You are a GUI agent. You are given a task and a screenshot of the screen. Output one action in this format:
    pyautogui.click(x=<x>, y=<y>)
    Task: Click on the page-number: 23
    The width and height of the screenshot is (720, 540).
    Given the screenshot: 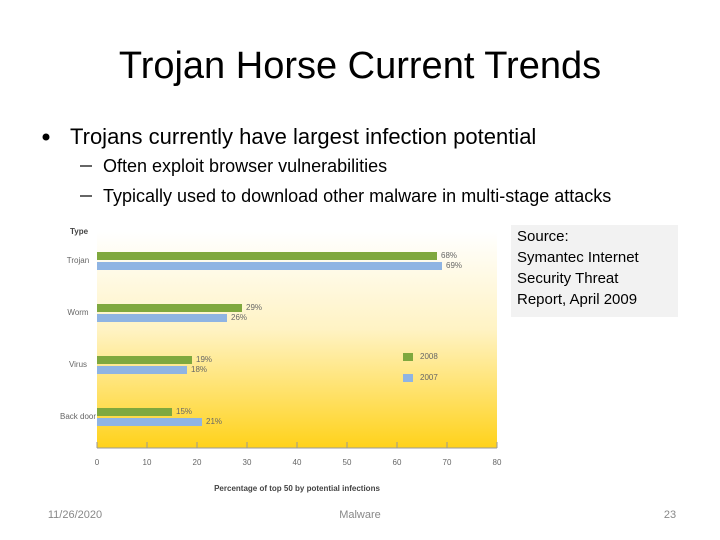 What is the action you would take?
    pyautogui.click(x=670, y=515)
    